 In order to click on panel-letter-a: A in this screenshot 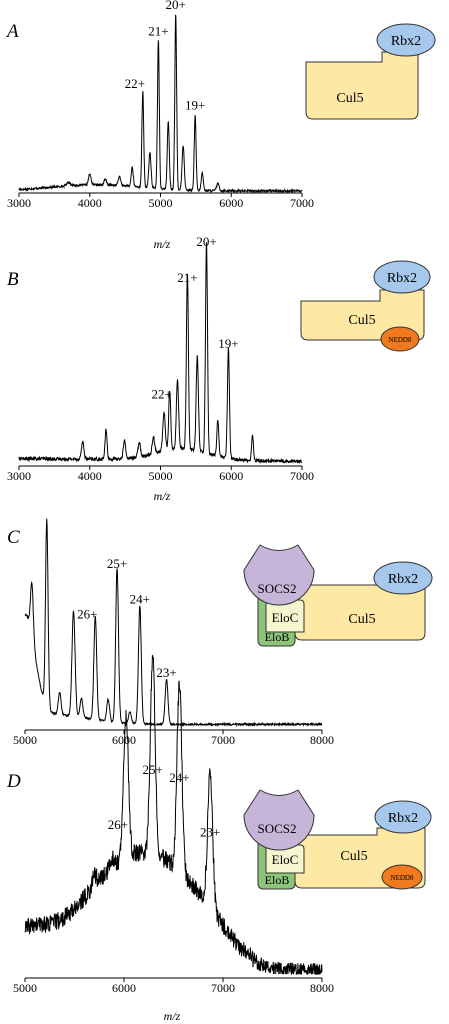, I will do `click(12, 31)`.